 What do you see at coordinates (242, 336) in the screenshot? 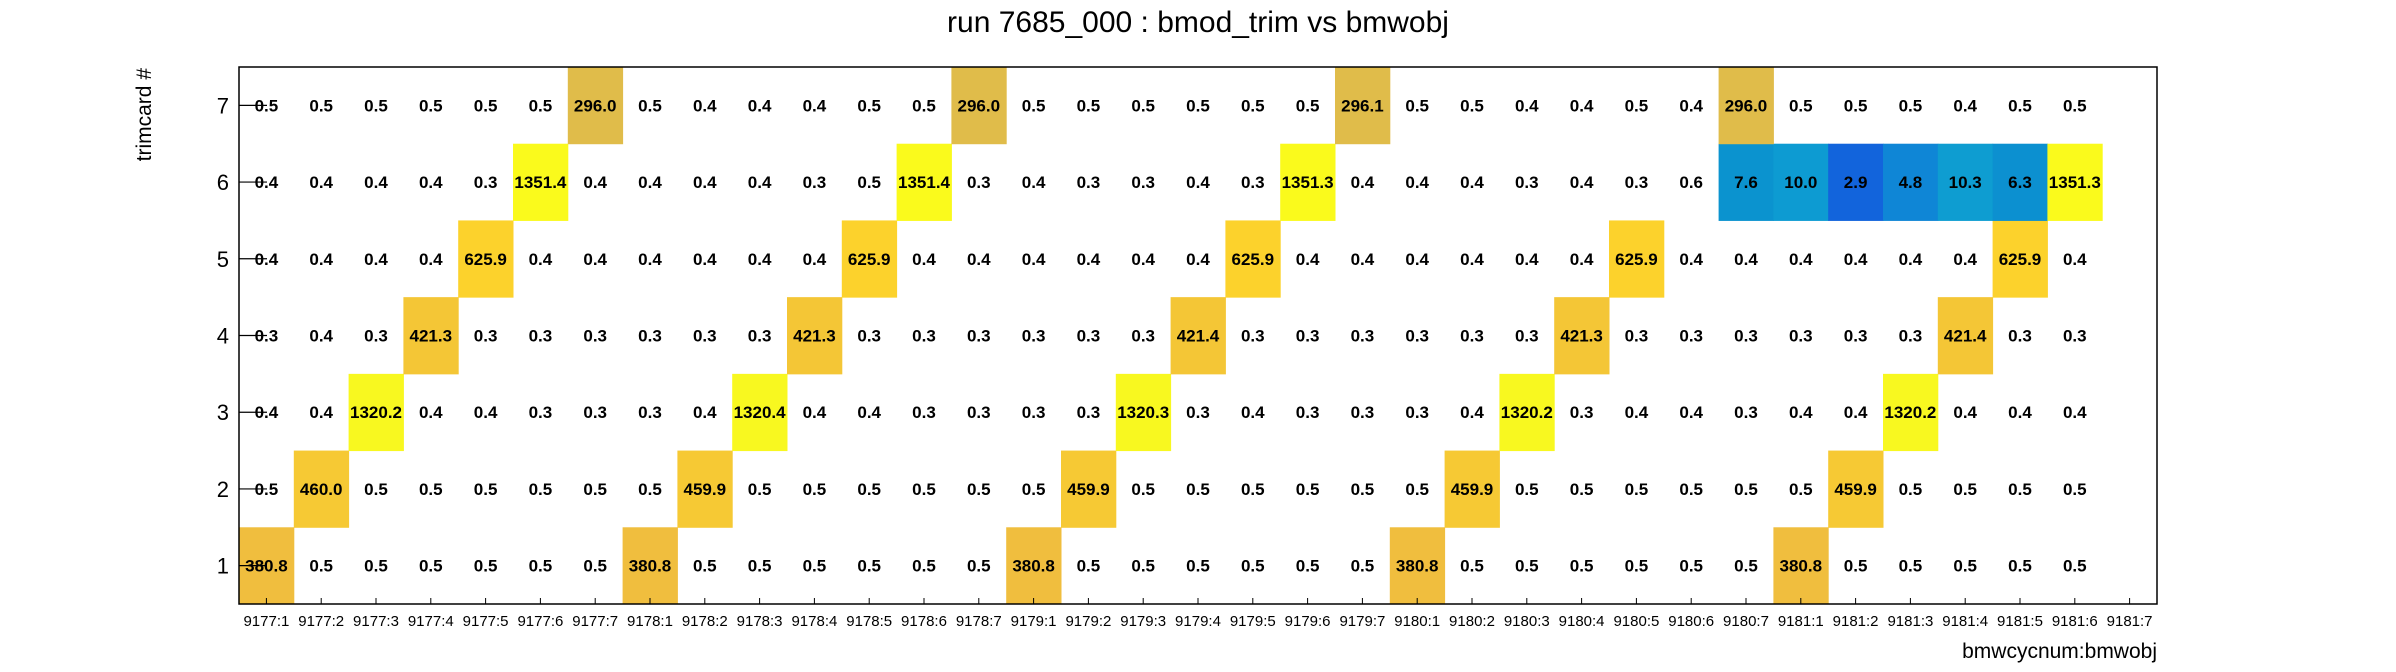
I see `y-axis: 1 2 3 4 5 6 7` at bounding box center [242, 336].